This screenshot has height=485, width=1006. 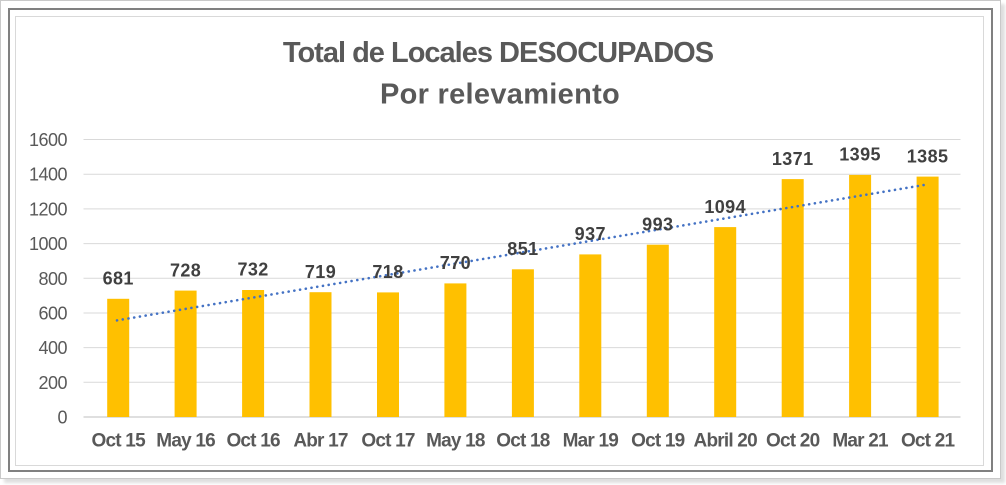 What do you see at coordinates (48, 175) in the screenshot?
I see `svg-text: 1400` at bounding box center [48, 175].